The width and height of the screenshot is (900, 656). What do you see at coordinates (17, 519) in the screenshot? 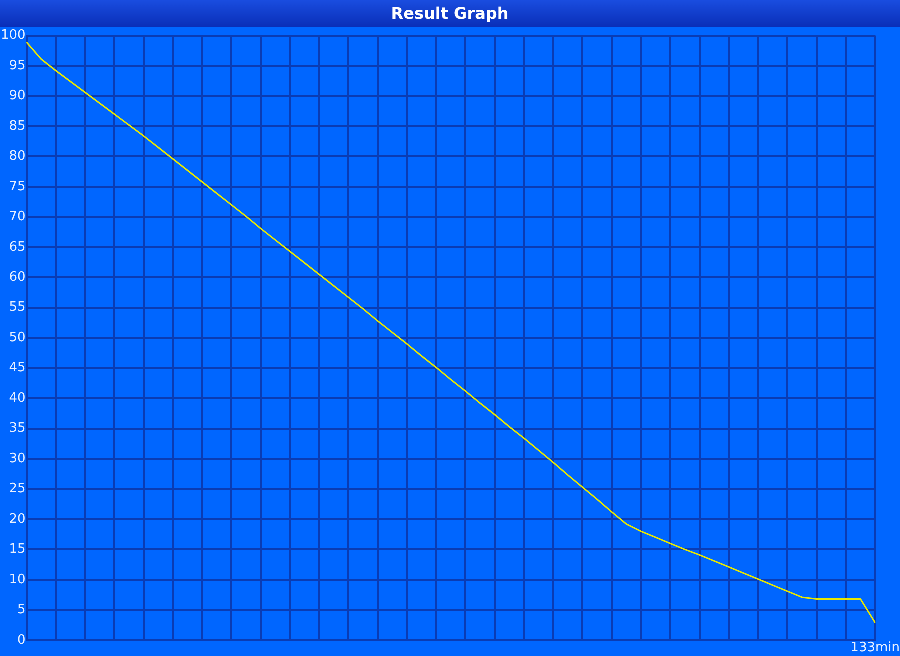
I see `y-tick-label: 20` at bounding box center [17, 519].